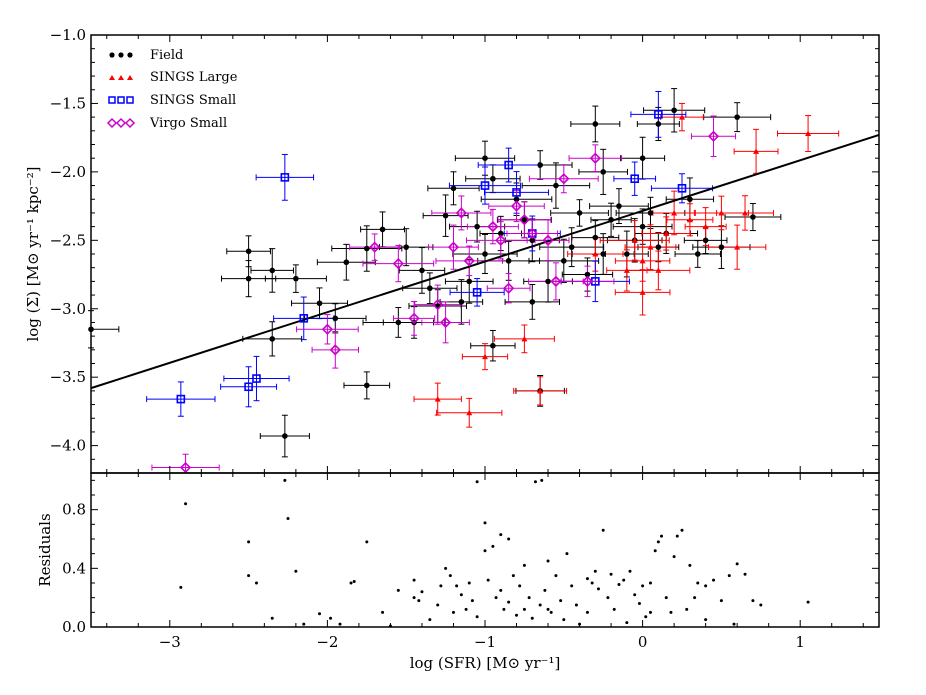  Describe the element at coordinates (643, 642) in the screenshot. I see `xtick-label: 0` at that location.